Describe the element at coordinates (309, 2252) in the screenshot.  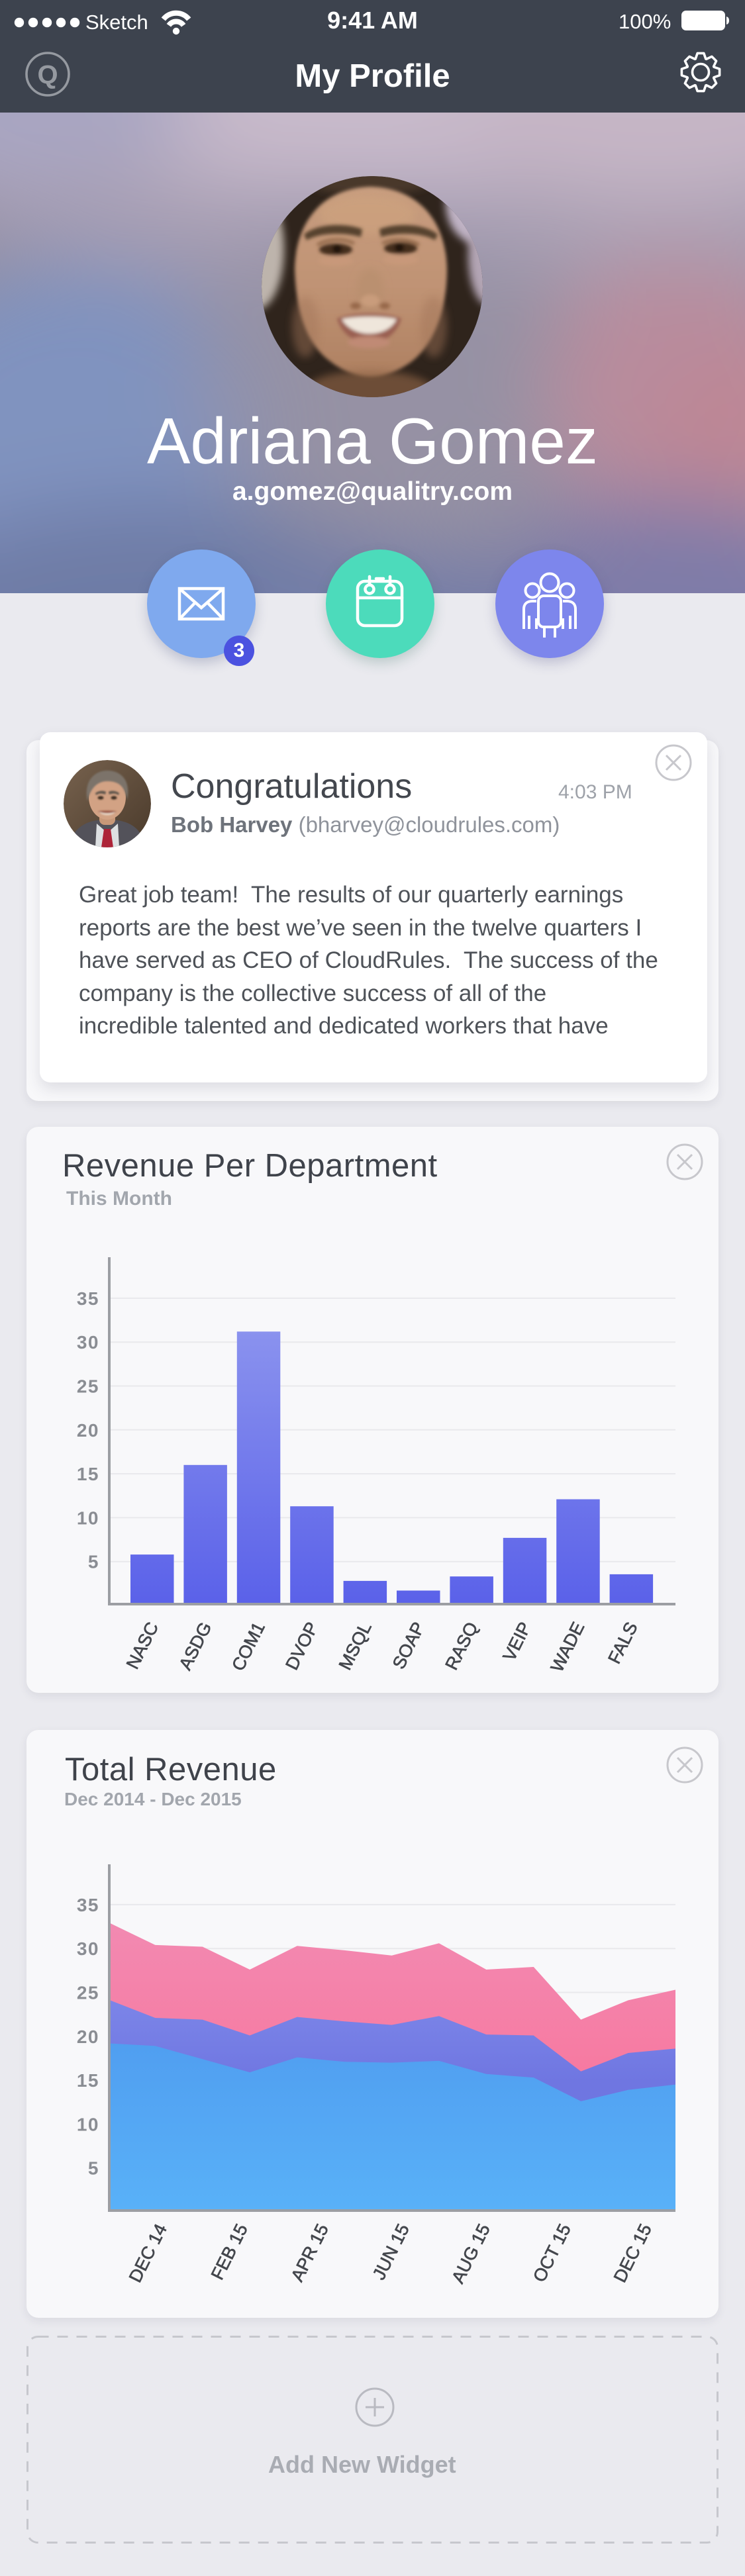
I see `svg-text: APR 15` at that location.